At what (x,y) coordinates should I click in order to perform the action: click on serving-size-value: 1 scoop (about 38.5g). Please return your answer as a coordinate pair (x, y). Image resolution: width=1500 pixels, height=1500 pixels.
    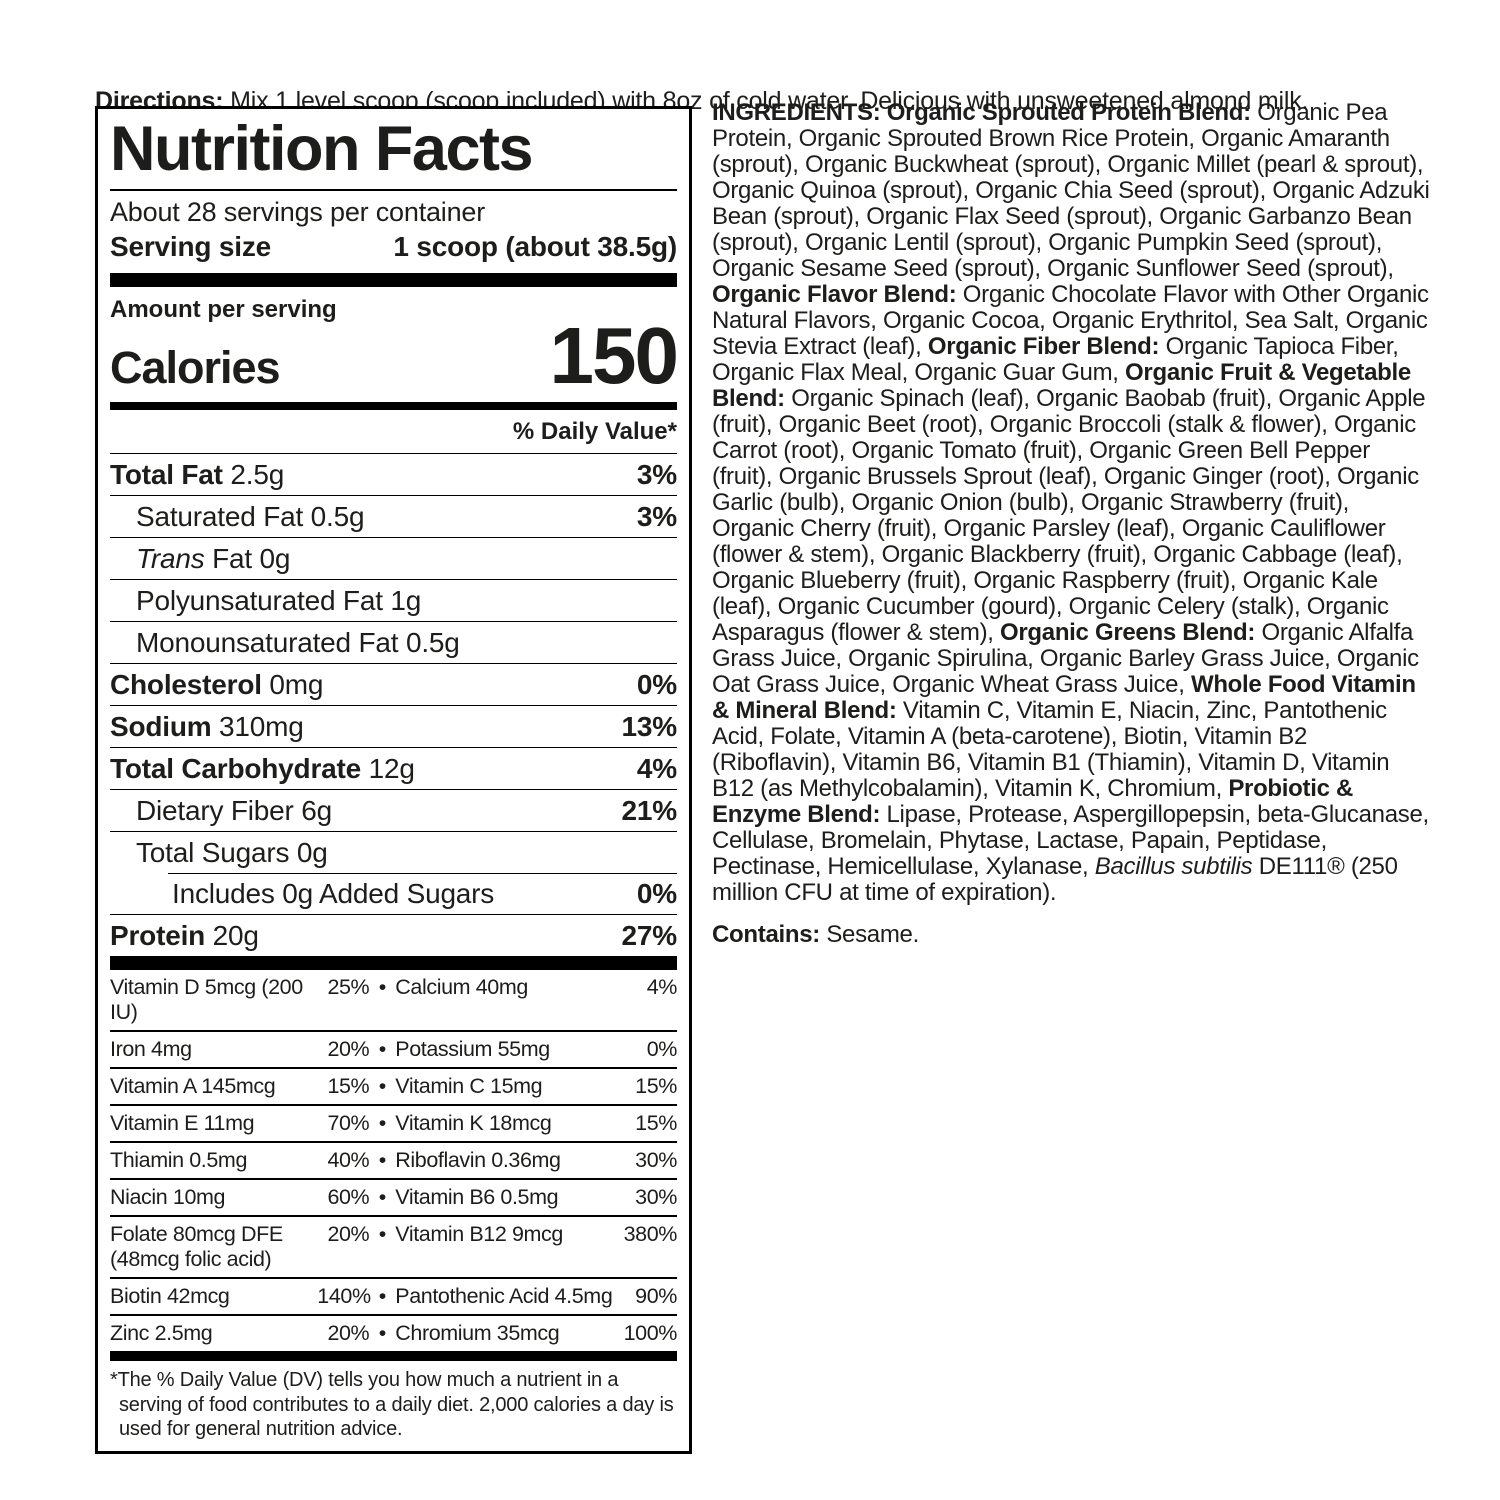
    Looking at the image, I should click on (535, 247).